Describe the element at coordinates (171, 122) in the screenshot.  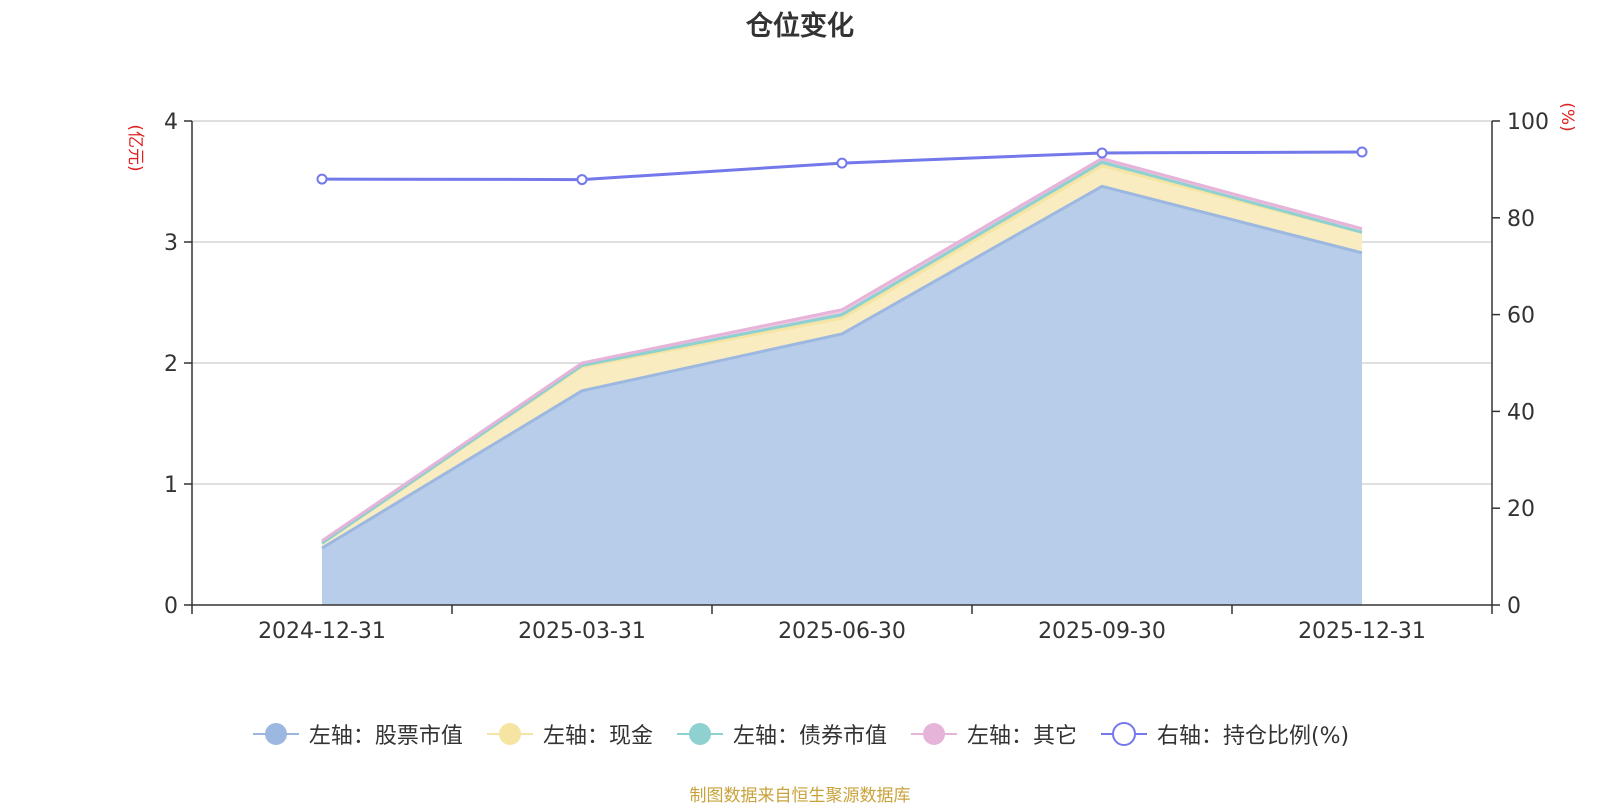
I see `left-axis-tick-label: 4` at that location.